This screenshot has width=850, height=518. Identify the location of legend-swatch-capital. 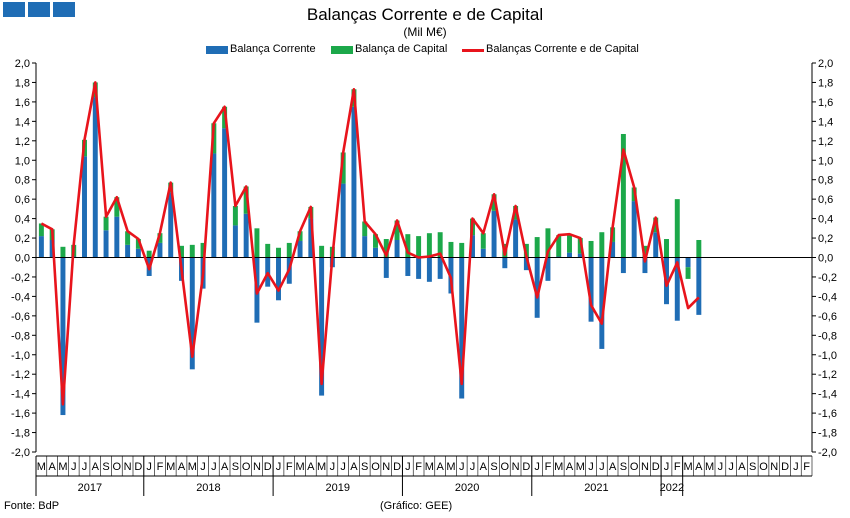
(342, 50).